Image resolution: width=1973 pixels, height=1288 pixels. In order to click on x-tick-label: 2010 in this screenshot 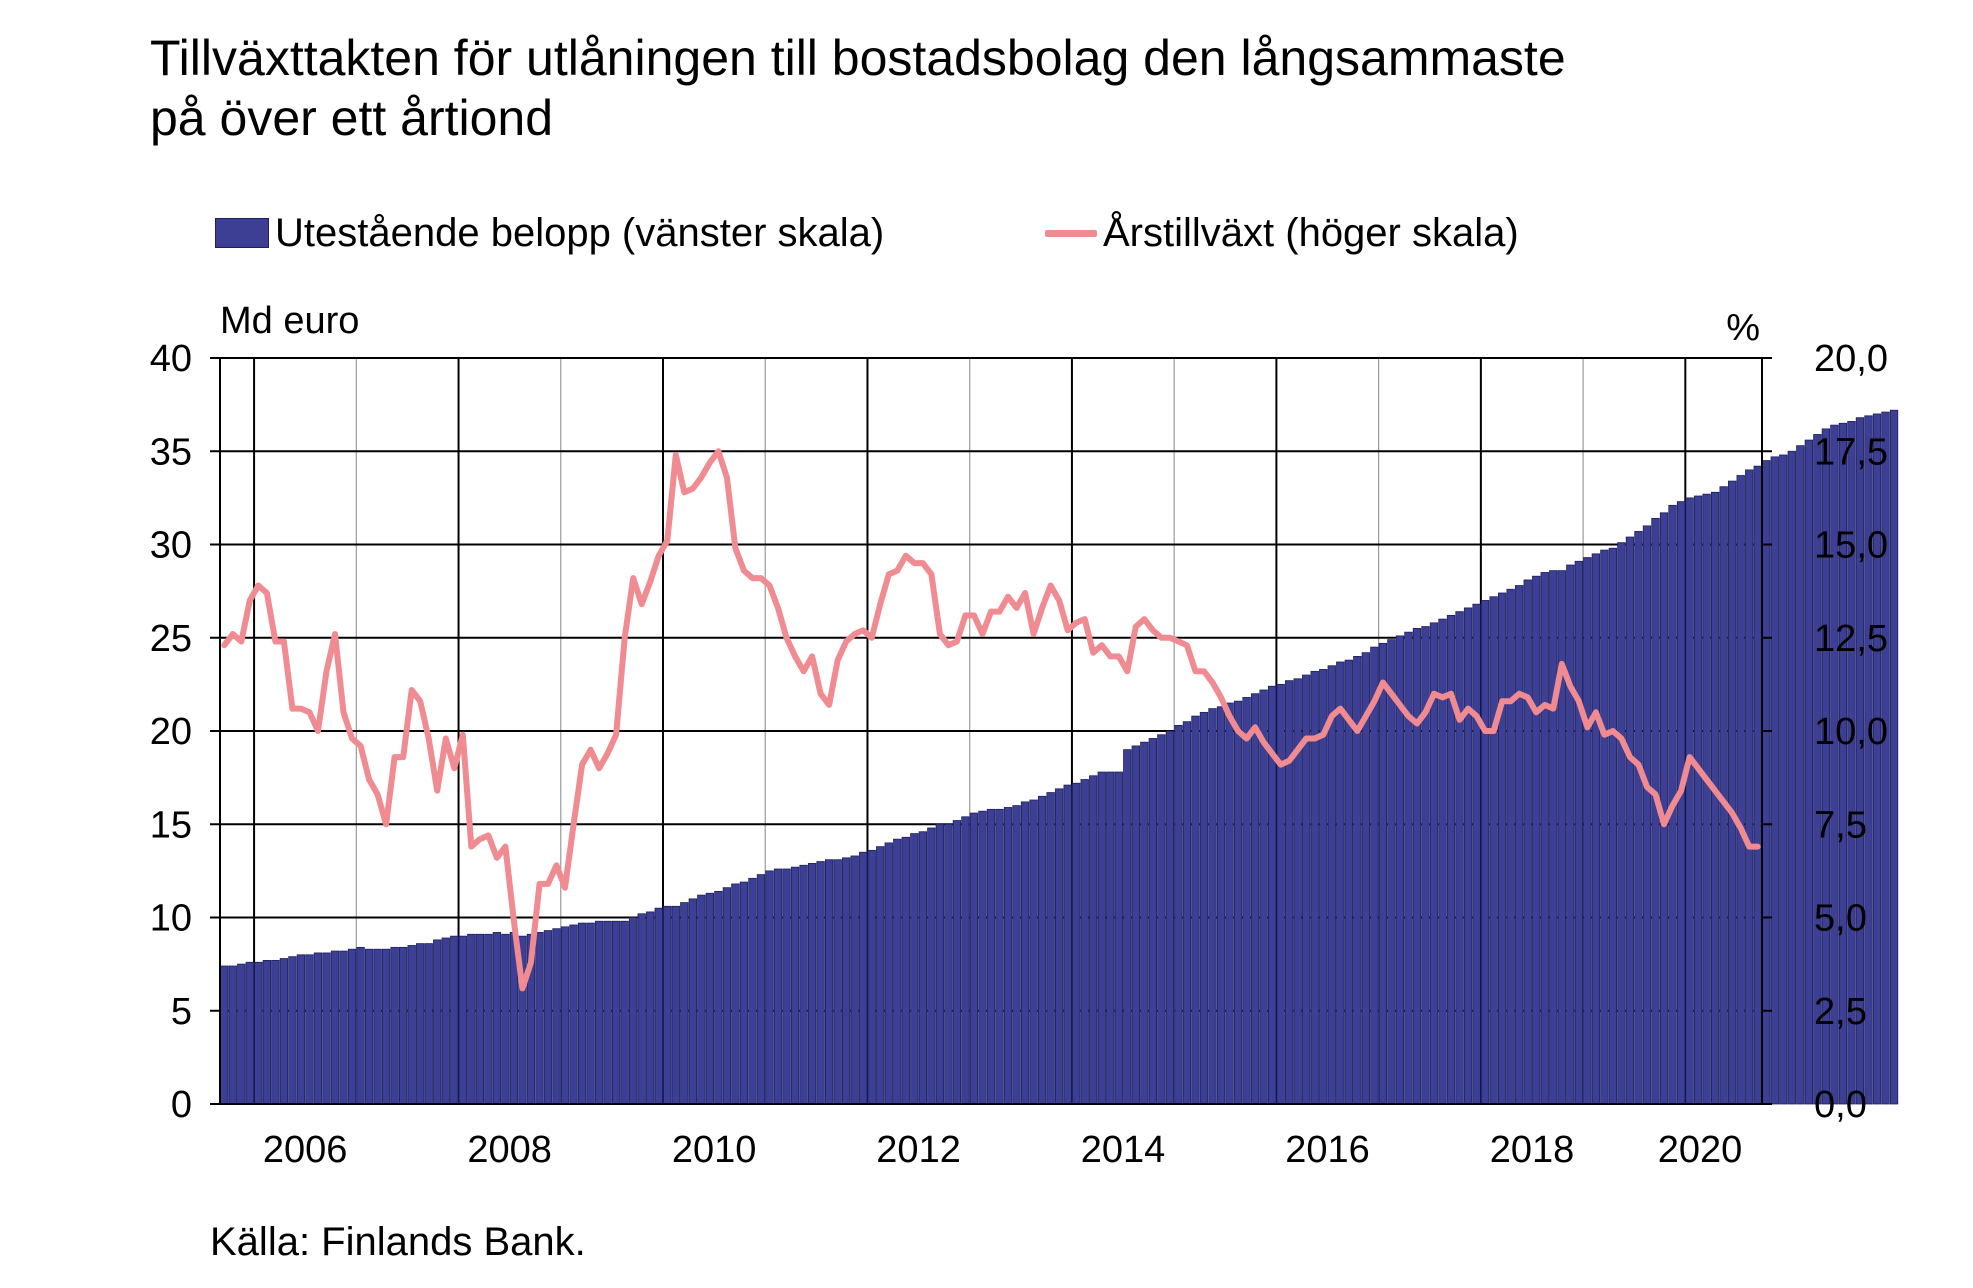, I will do `click(714, 1150)`.